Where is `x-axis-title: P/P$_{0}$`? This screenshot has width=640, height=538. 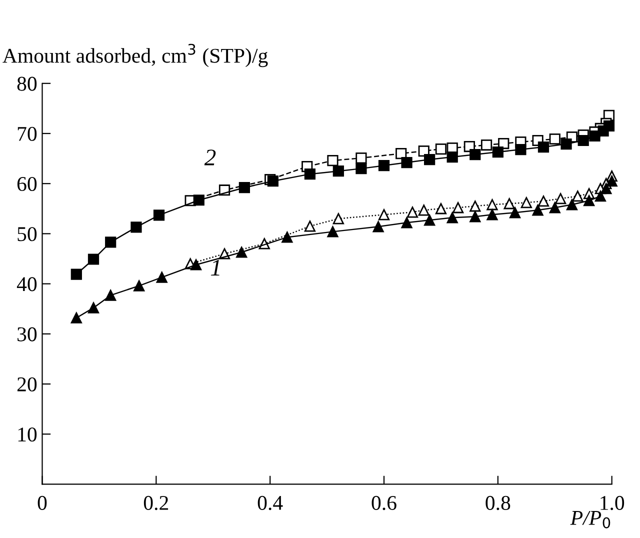
x-axis-title: P/P$_{0}$ is located at coordinates (590, 519).